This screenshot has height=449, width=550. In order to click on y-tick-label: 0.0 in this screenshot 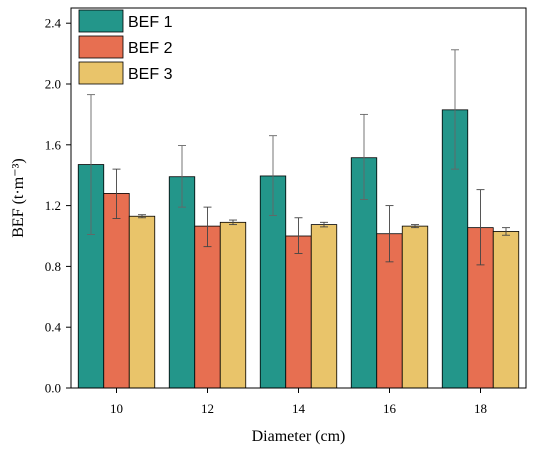, I will do `click(53, 388)`.